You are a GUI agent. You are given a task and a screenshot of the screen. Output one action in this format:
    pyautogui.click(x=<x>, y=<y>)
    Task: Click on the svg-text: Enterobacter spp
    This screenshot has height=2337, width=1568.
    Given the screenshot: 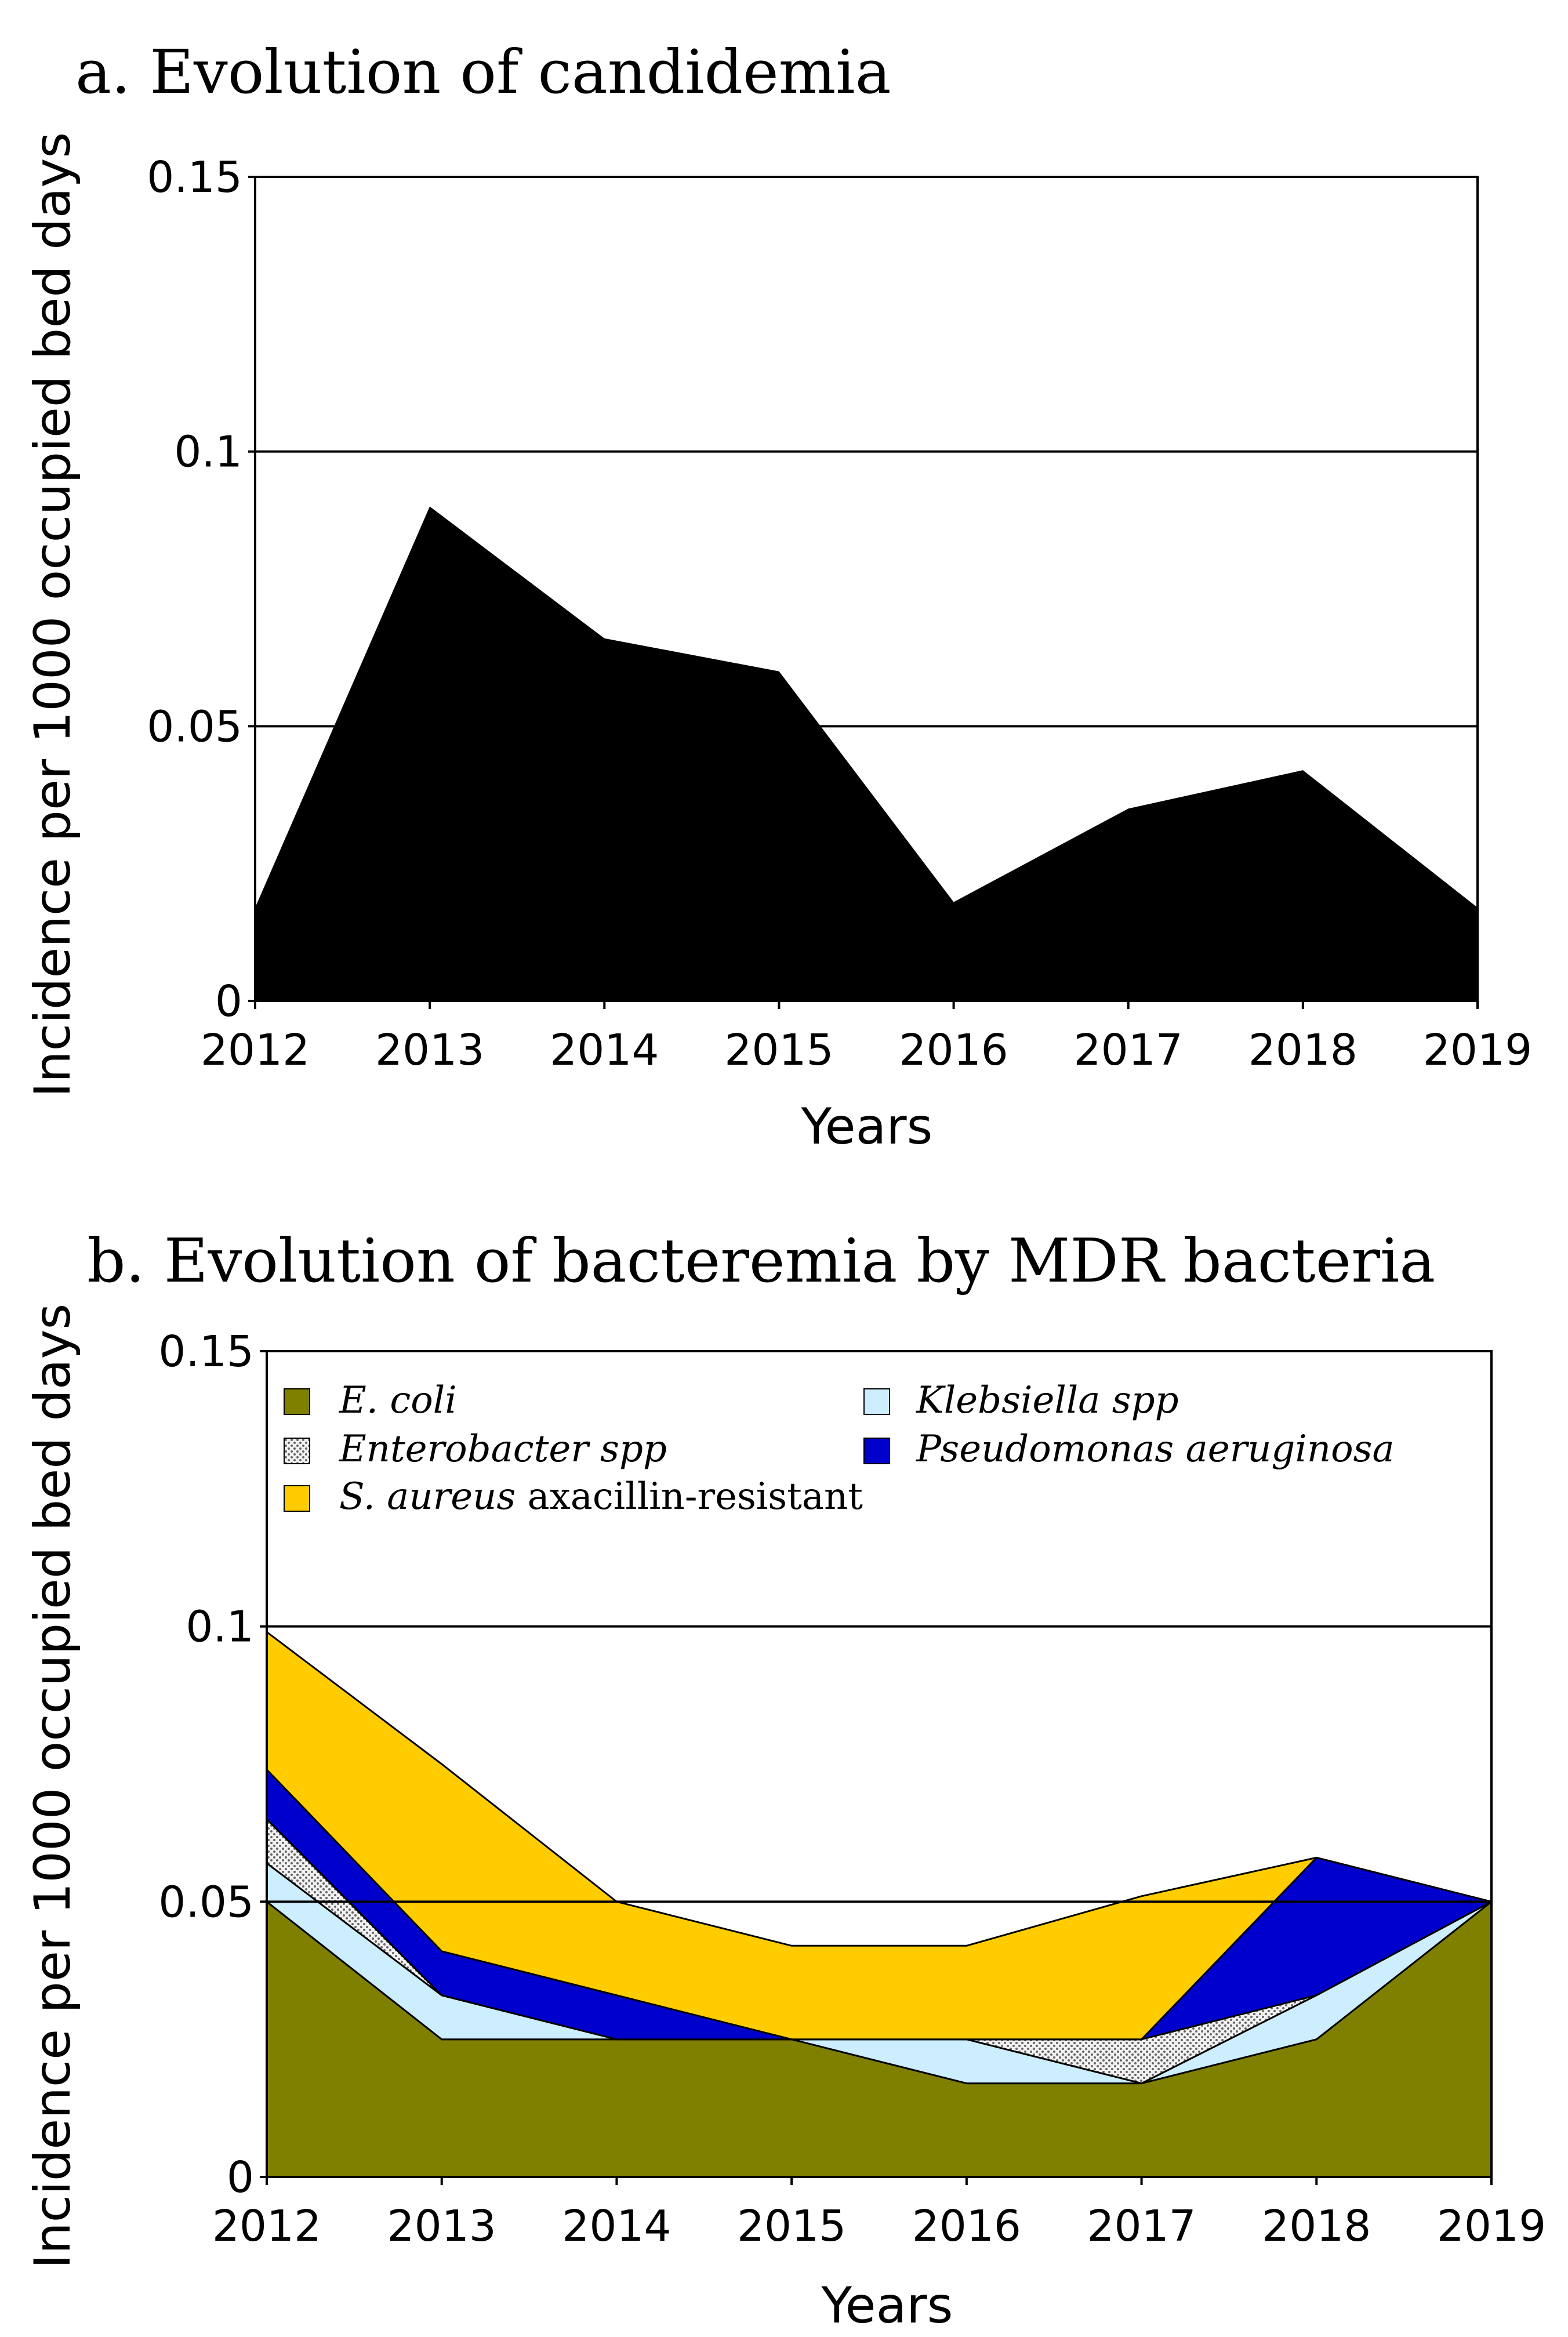 What is the action you would take?
    pyautogui.click(x=503, y=1450)
    